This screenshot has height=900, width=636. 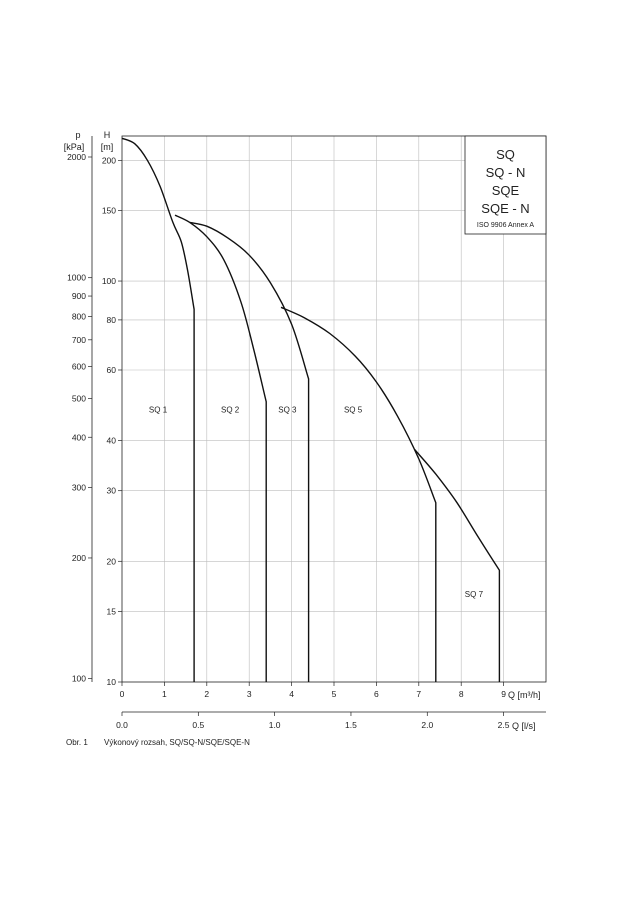 I want to click on x-axis-m3h: 0 1 2 3 4 5 6 7 8 9, so click(x=313, y=690).